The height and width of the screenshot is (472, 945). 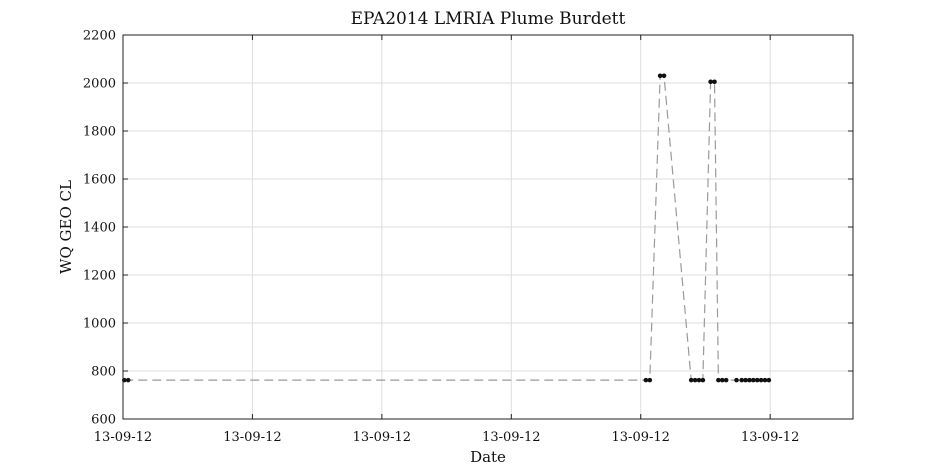 I want to click on y-tick-label: 1000, so click(x=99, y=324).